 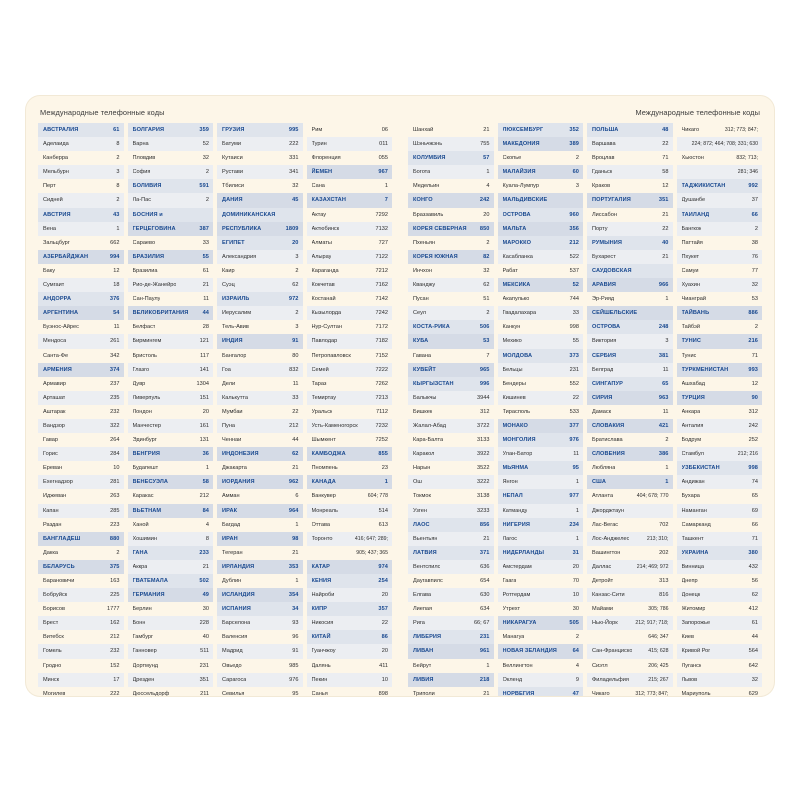 What do you see at coordinates (754, 299) in the screenshot?
I see `dial-code: 53` at bounding box center [754, 299].